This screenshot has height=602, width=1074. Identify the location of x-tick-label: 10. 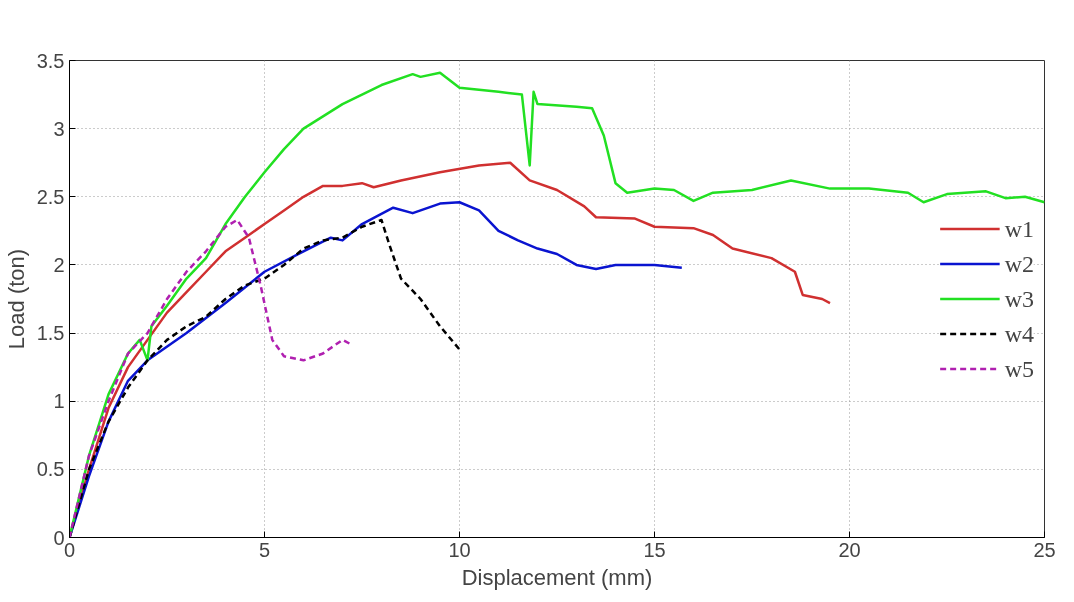
(459, 549).